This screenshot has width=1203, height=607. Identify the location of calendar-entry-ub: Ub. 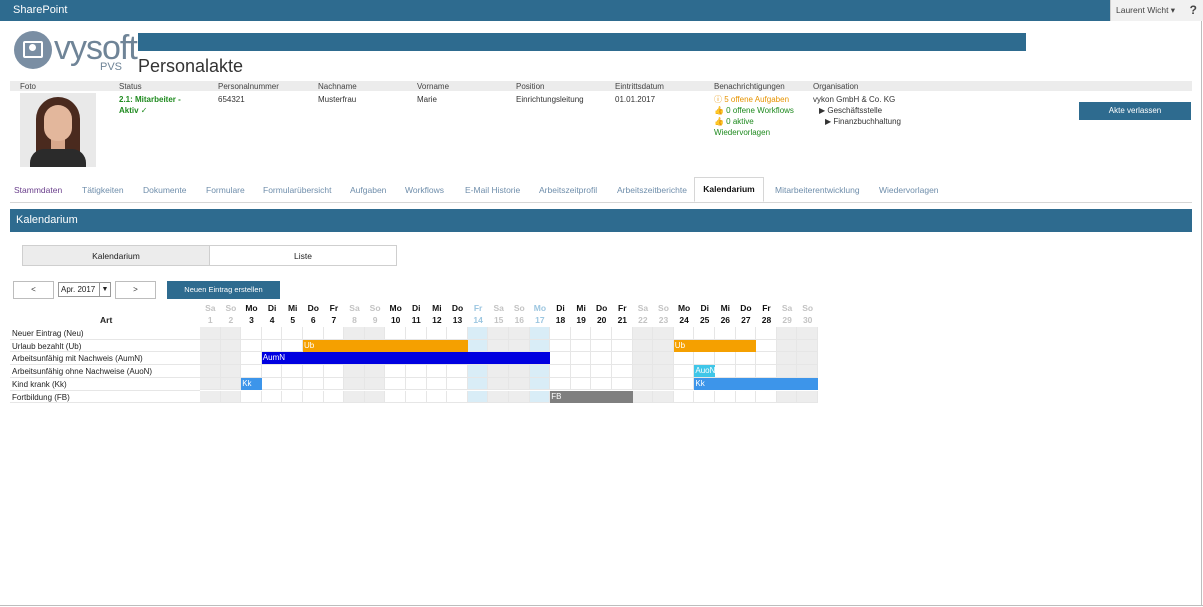
(385, 345).